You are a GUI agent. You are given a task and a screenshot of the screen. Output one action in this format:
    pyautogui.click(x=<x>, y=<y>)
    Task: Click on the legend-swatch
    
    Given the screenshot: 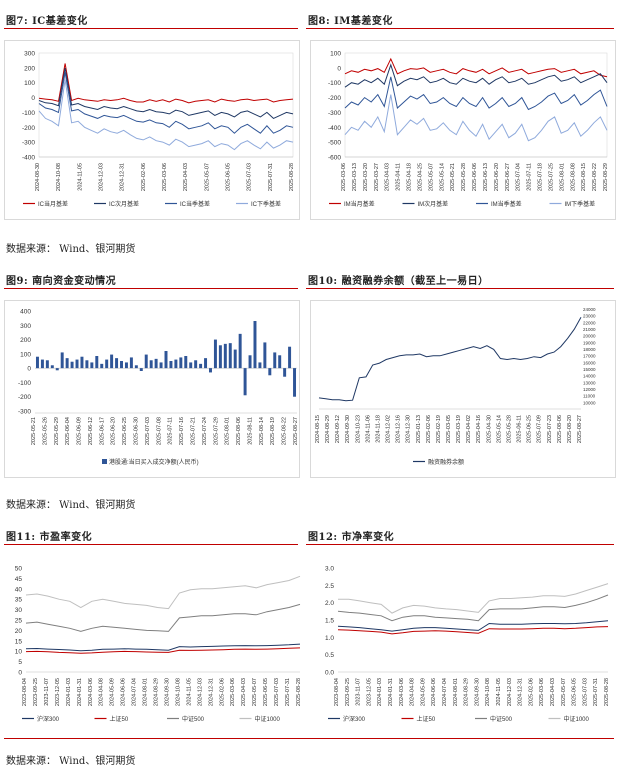 What is the action you would take?
    pyautogui.click(x=104, y=461)
    